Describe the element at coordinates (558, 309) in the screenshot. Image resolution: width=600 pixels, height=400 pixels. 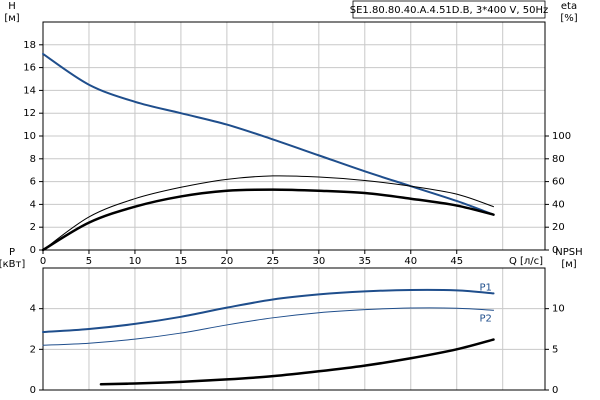
I see `y2-tick-label: 10` at that location.